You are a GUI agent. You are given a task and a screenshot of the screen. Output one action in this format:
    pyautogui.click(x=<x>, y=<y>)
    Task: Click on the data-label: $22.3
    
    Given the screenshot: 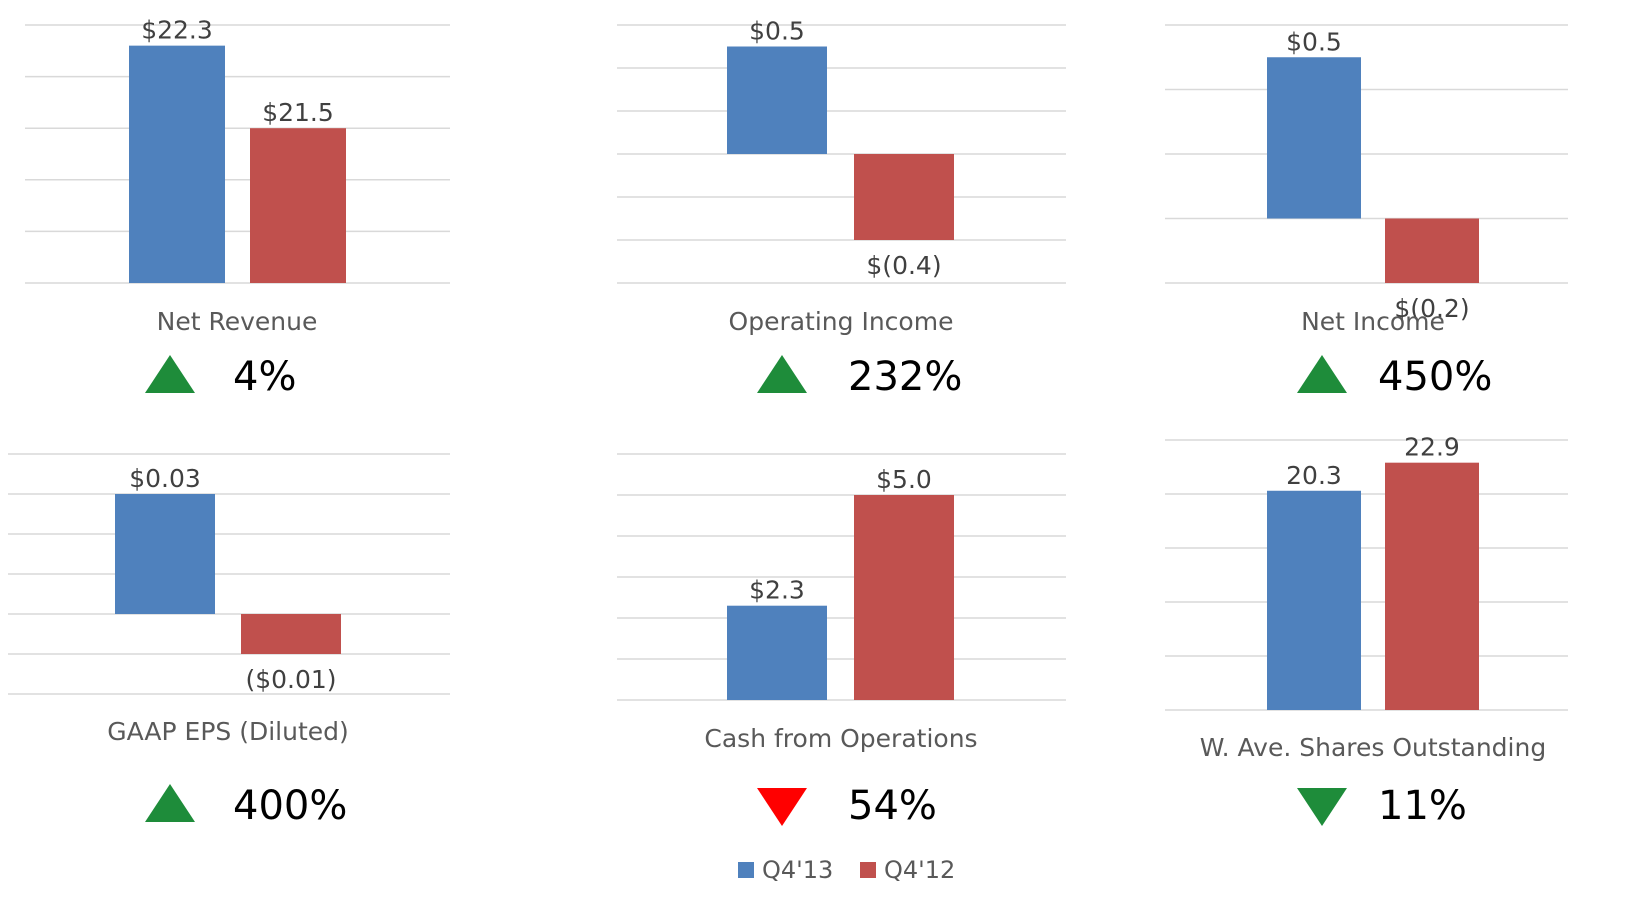 What is the action you would take?
    pyautogui.click(x=177, y=30)
    